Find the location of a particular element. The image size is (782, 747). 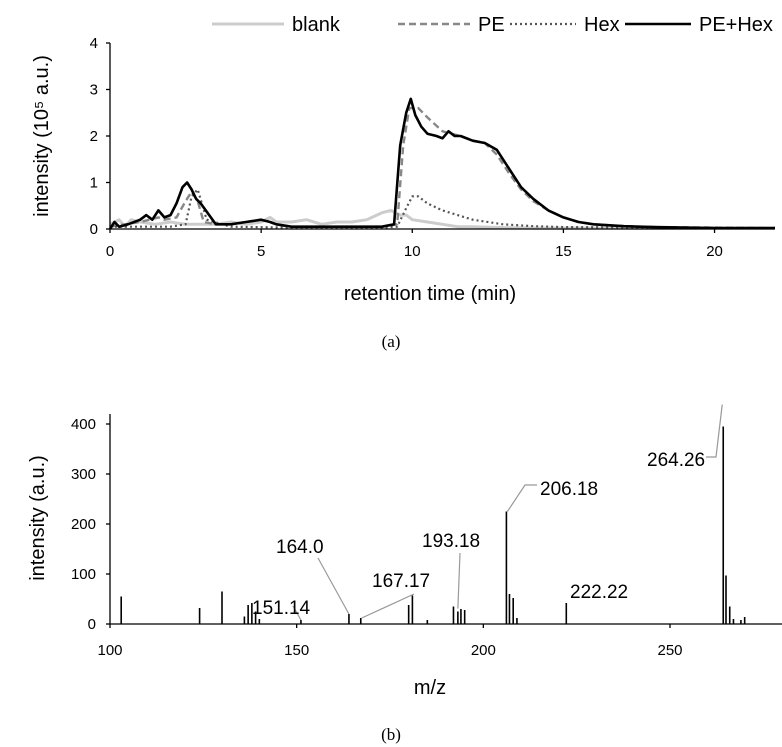

spectrum-x-axis-title: m/z is located at coordinates (430, 688).